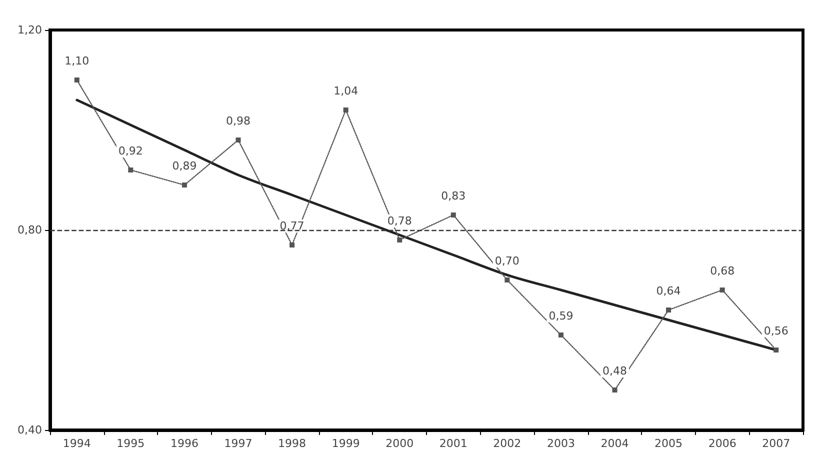 The height and width of the screenshot is (474, 833). I want to click on x-tick-label: 1995, so click(130, 443).